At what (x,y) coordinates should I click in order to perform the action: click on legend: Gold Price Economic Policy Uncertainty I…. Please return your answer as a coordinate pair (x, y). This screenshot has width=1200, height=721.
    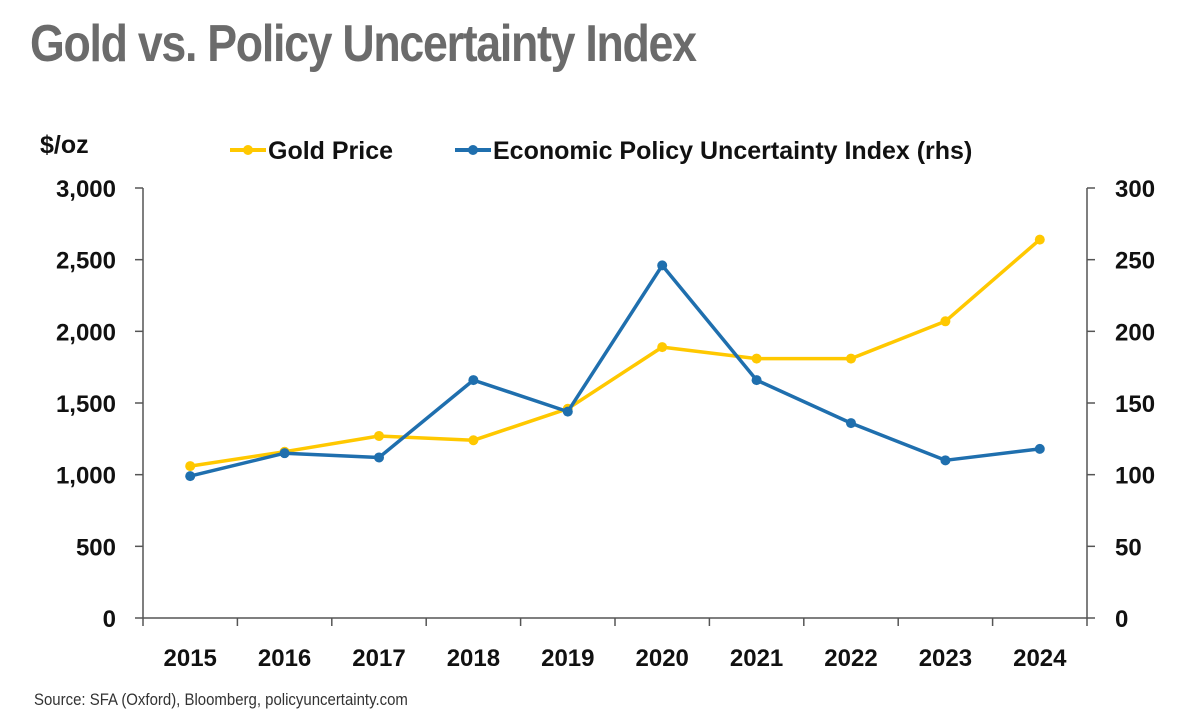
    Looking at the image, I should click on (601, 151).